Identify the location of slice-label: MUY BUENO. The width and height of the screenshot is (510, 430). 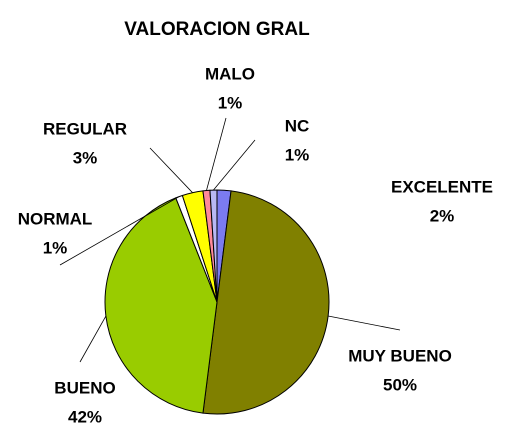
(400, 355).